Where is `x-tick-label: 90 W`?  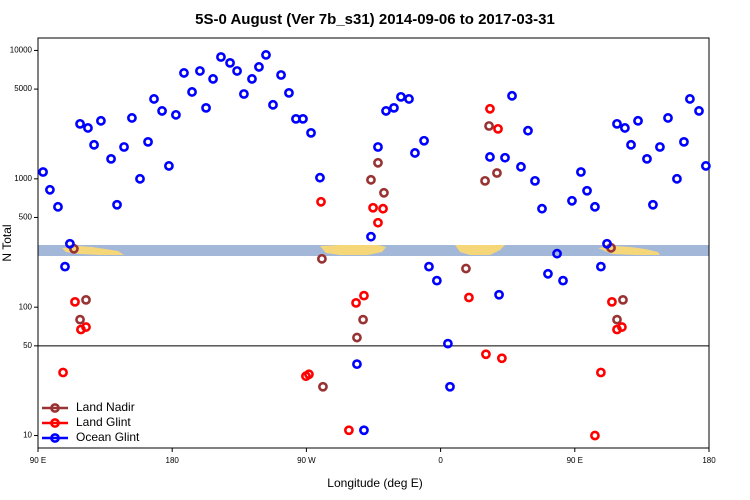 x-tick-label: 90 W is located at coordinates (306, 460).